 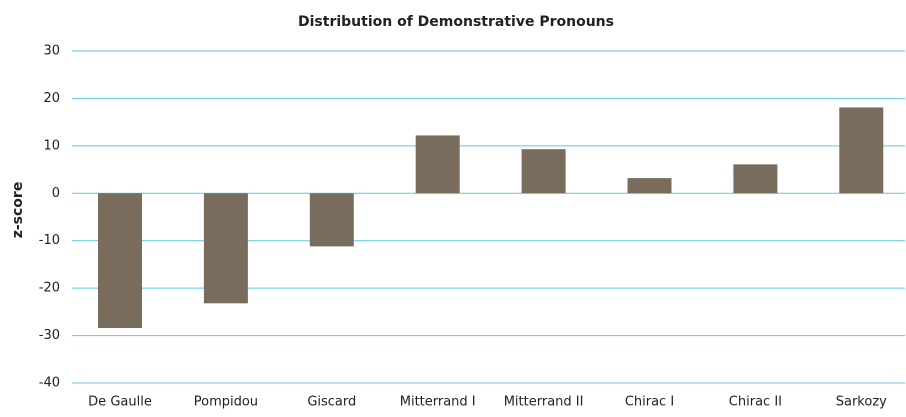 I want to click on x-tick-label: Chirac I, so click(x=649, y=402).